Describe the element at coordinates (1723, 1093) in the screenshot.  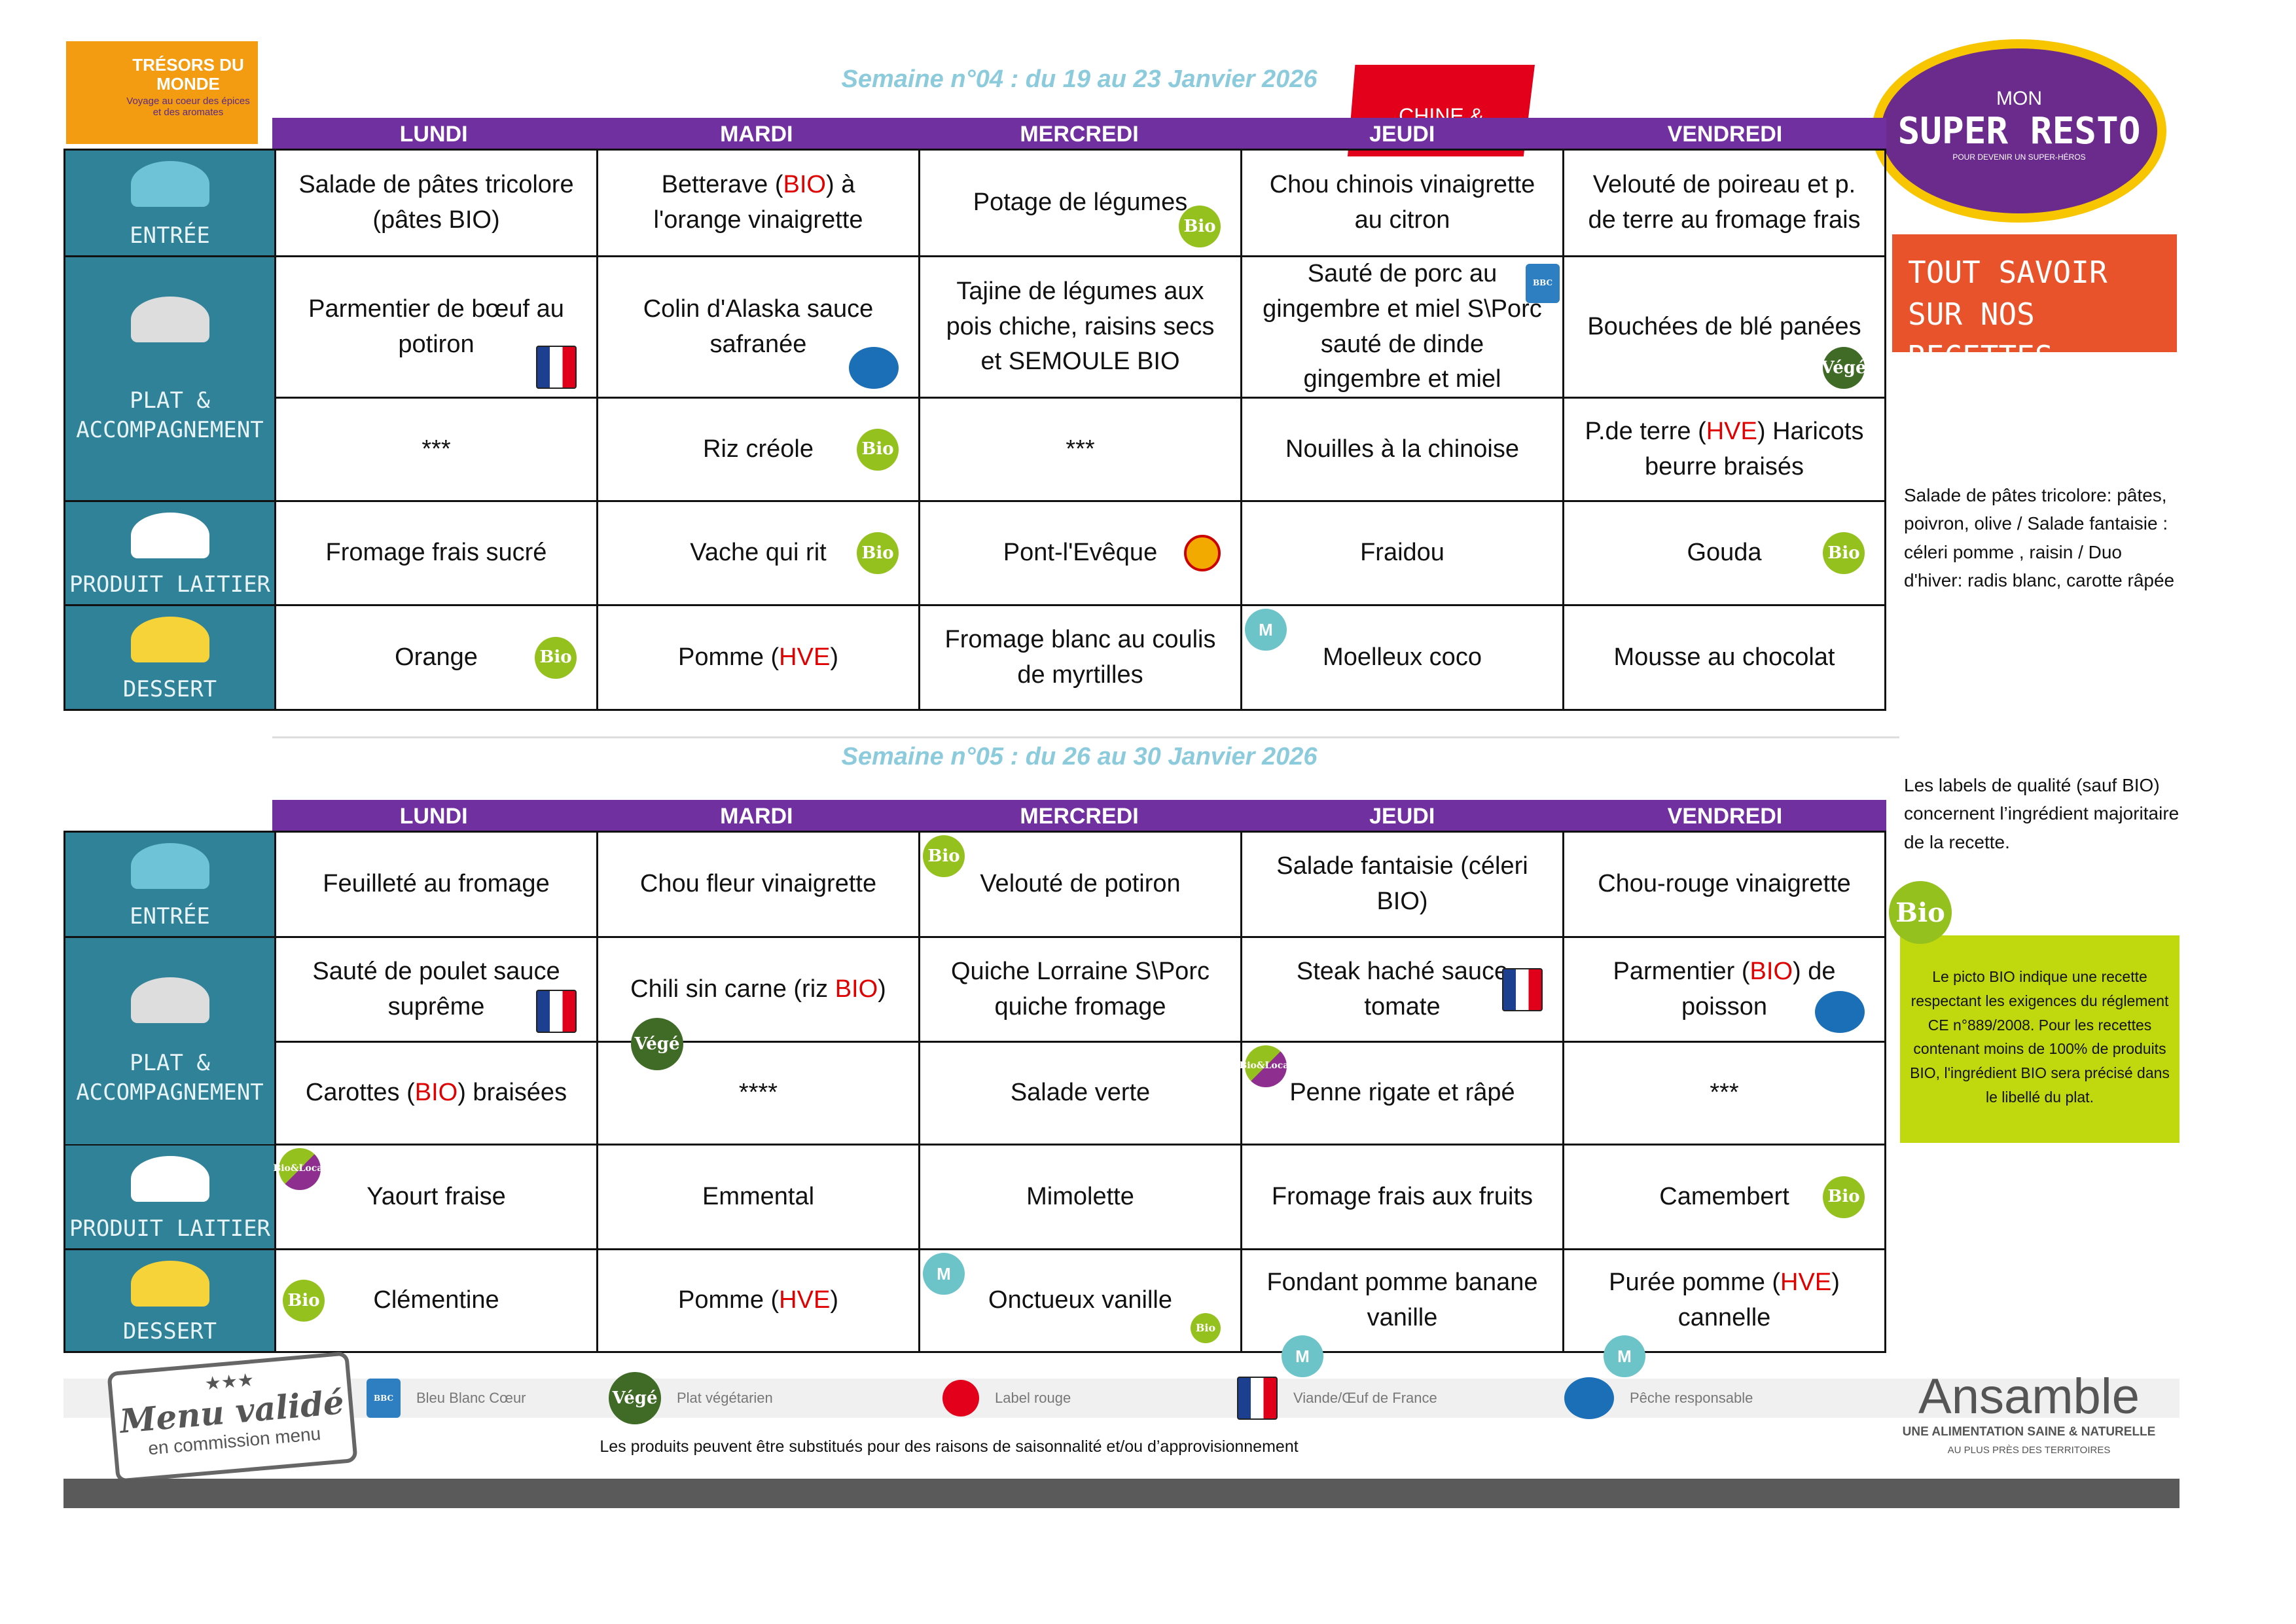
I see `menu-cell-accompagnement-vendredi: ***` at that location.